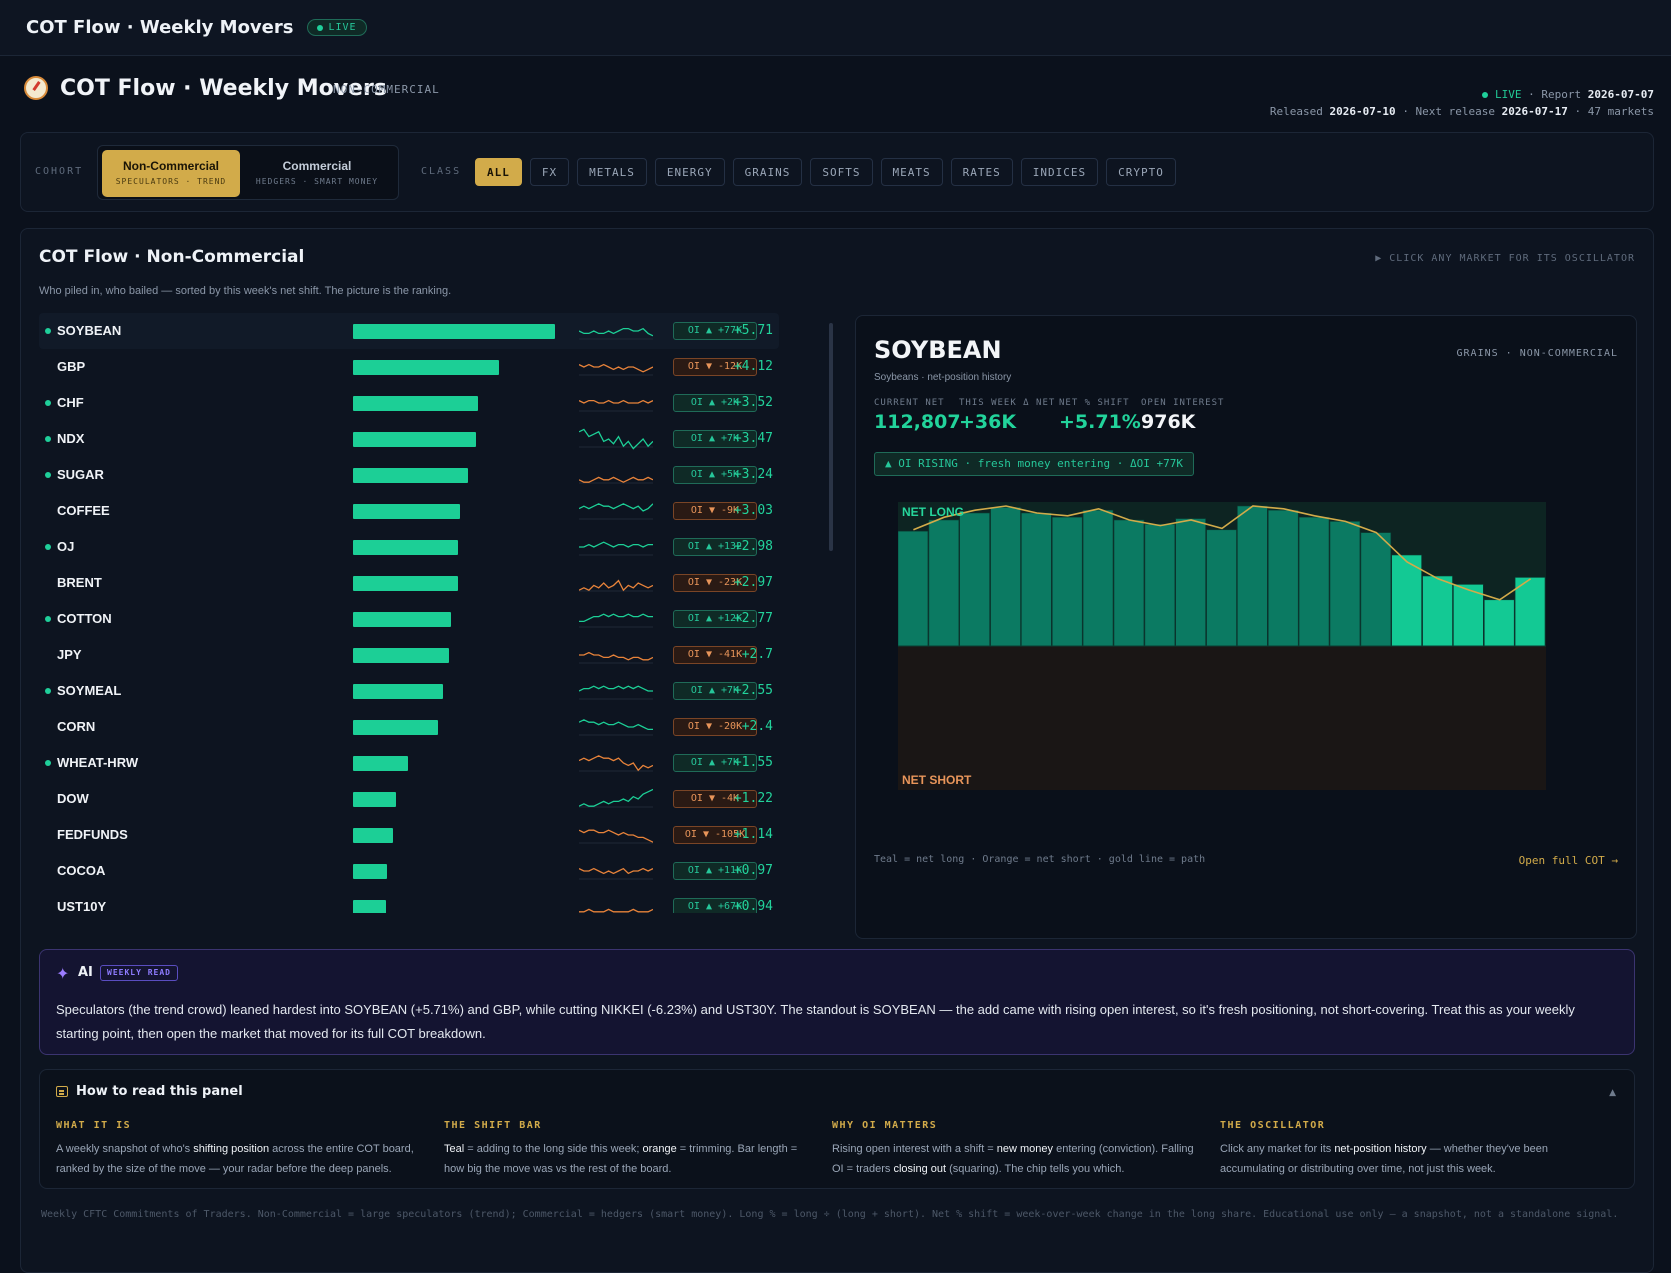  What do you see at coordinates (1182, 415) in the screenshot?
I see `stat-open-interest: OPEN INTEREST 976K` at bounding box center [1182, 415].